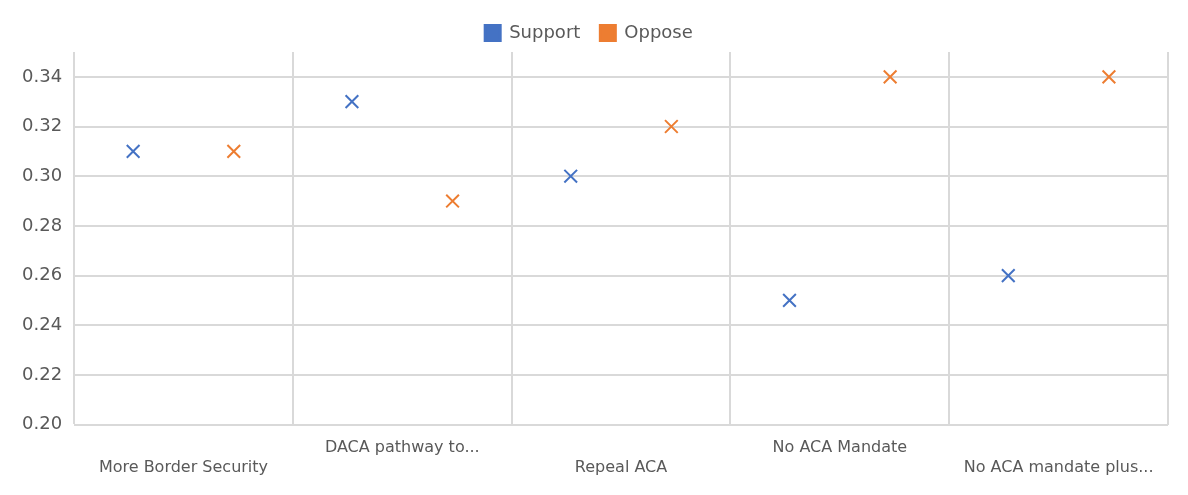  Describe the element at coordinates (183, 466) in the screenshot. I see `x-tick-label: More Border Security` at that location.